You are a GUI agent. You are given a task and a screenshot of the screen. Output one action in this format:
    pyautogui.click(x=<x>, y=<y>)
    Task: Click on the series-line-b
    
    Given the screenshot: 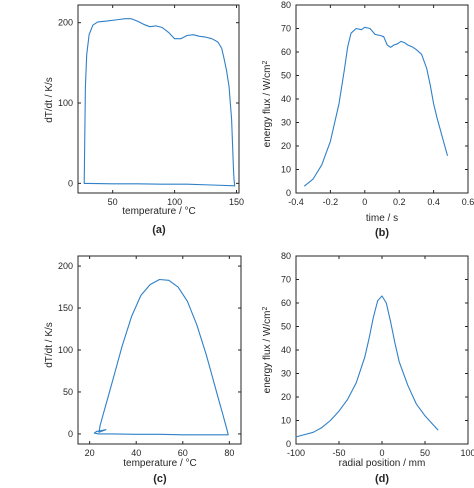 What is the action you would take?
    pyautogui.click(x=376, y=106)
    